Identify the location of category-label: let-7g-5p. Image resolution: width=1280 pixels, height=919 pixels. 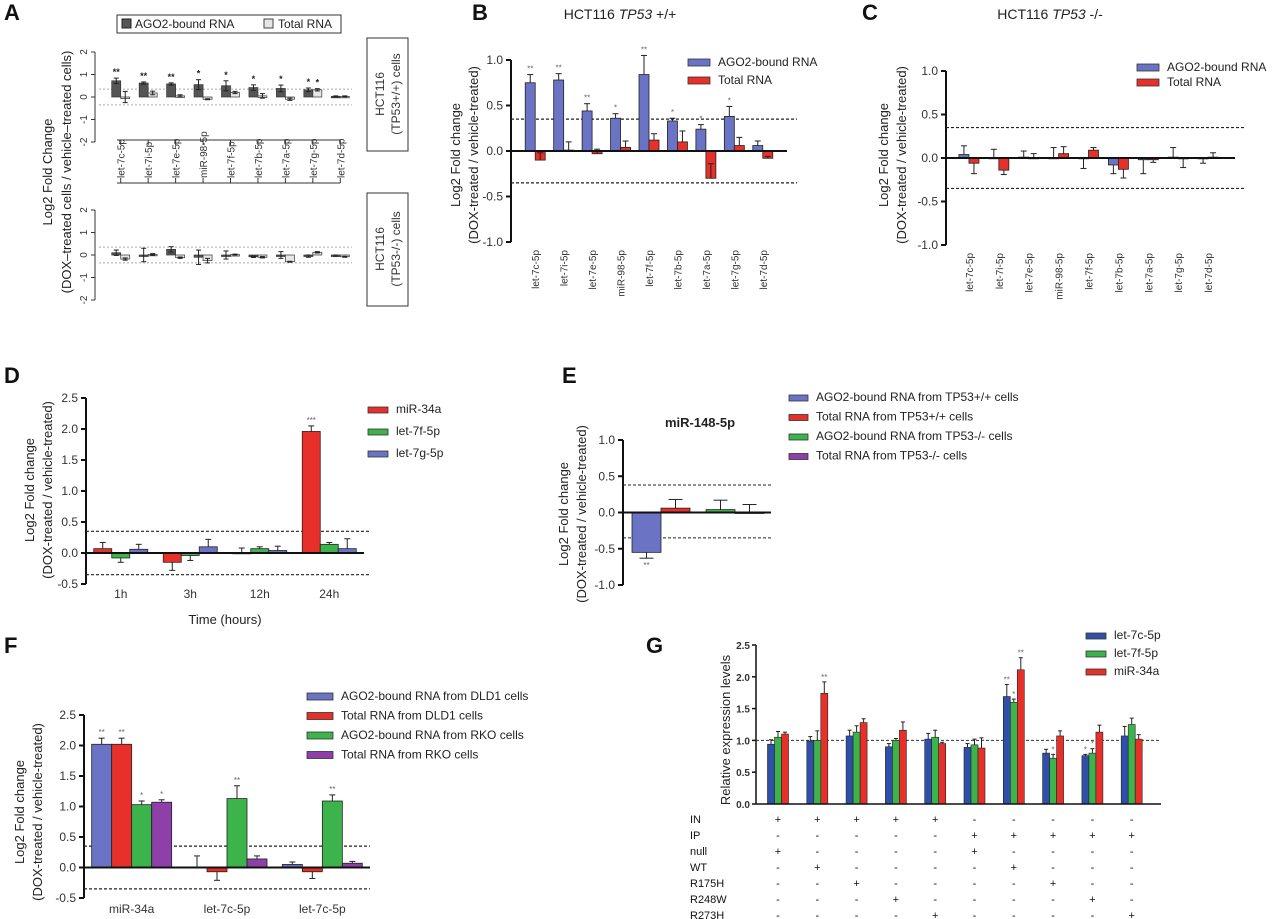
(735, 270).